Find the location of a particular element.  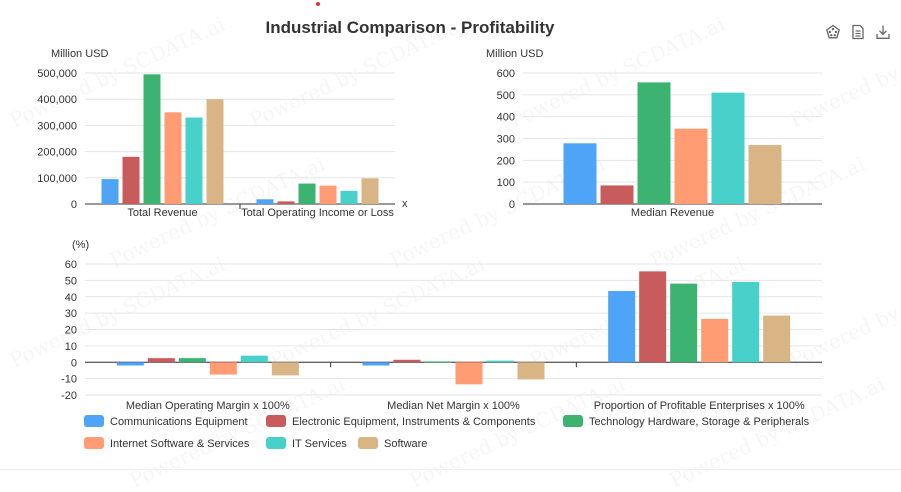

y-tick-label: 200,000 is located at coordinates (57, 153).